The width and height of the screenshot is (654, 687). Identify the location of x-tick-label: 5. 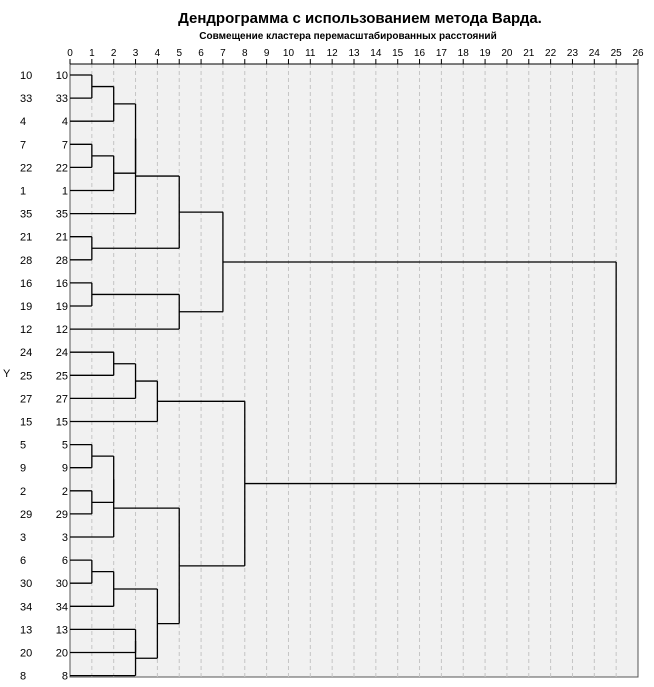
(179, 53).